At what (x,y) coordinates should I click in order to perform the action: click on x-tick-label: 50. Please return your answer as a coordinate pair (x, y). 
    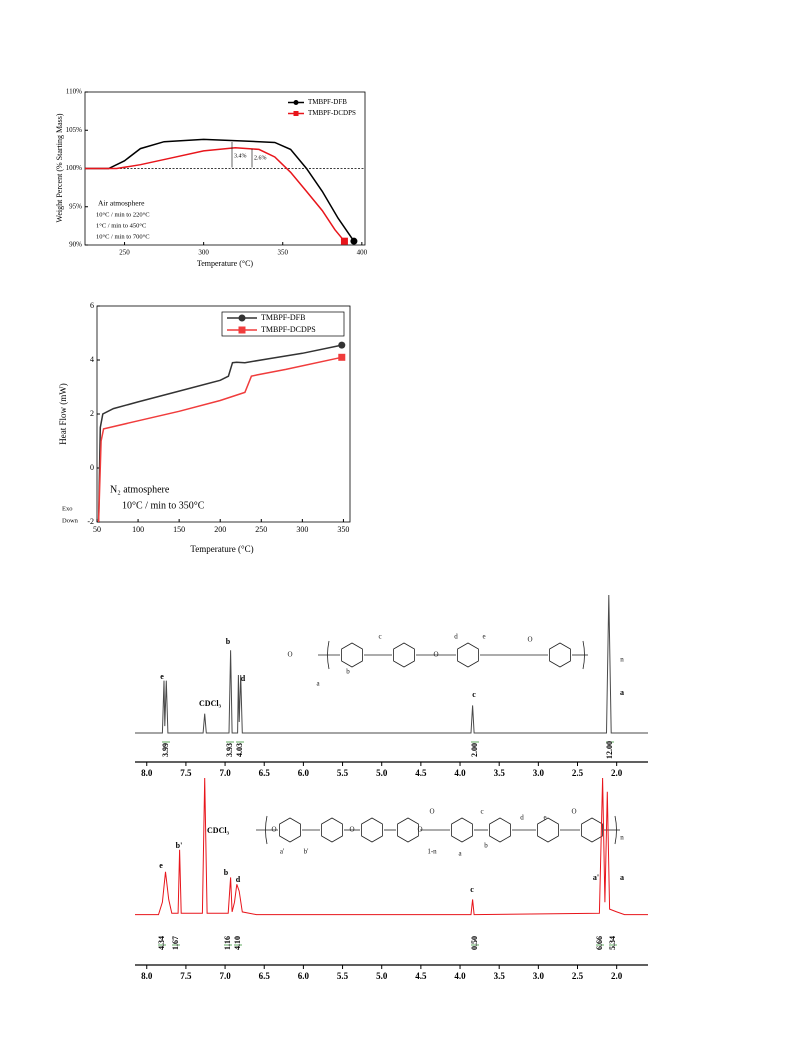
    Looking at the image, I should click on (97, 529).